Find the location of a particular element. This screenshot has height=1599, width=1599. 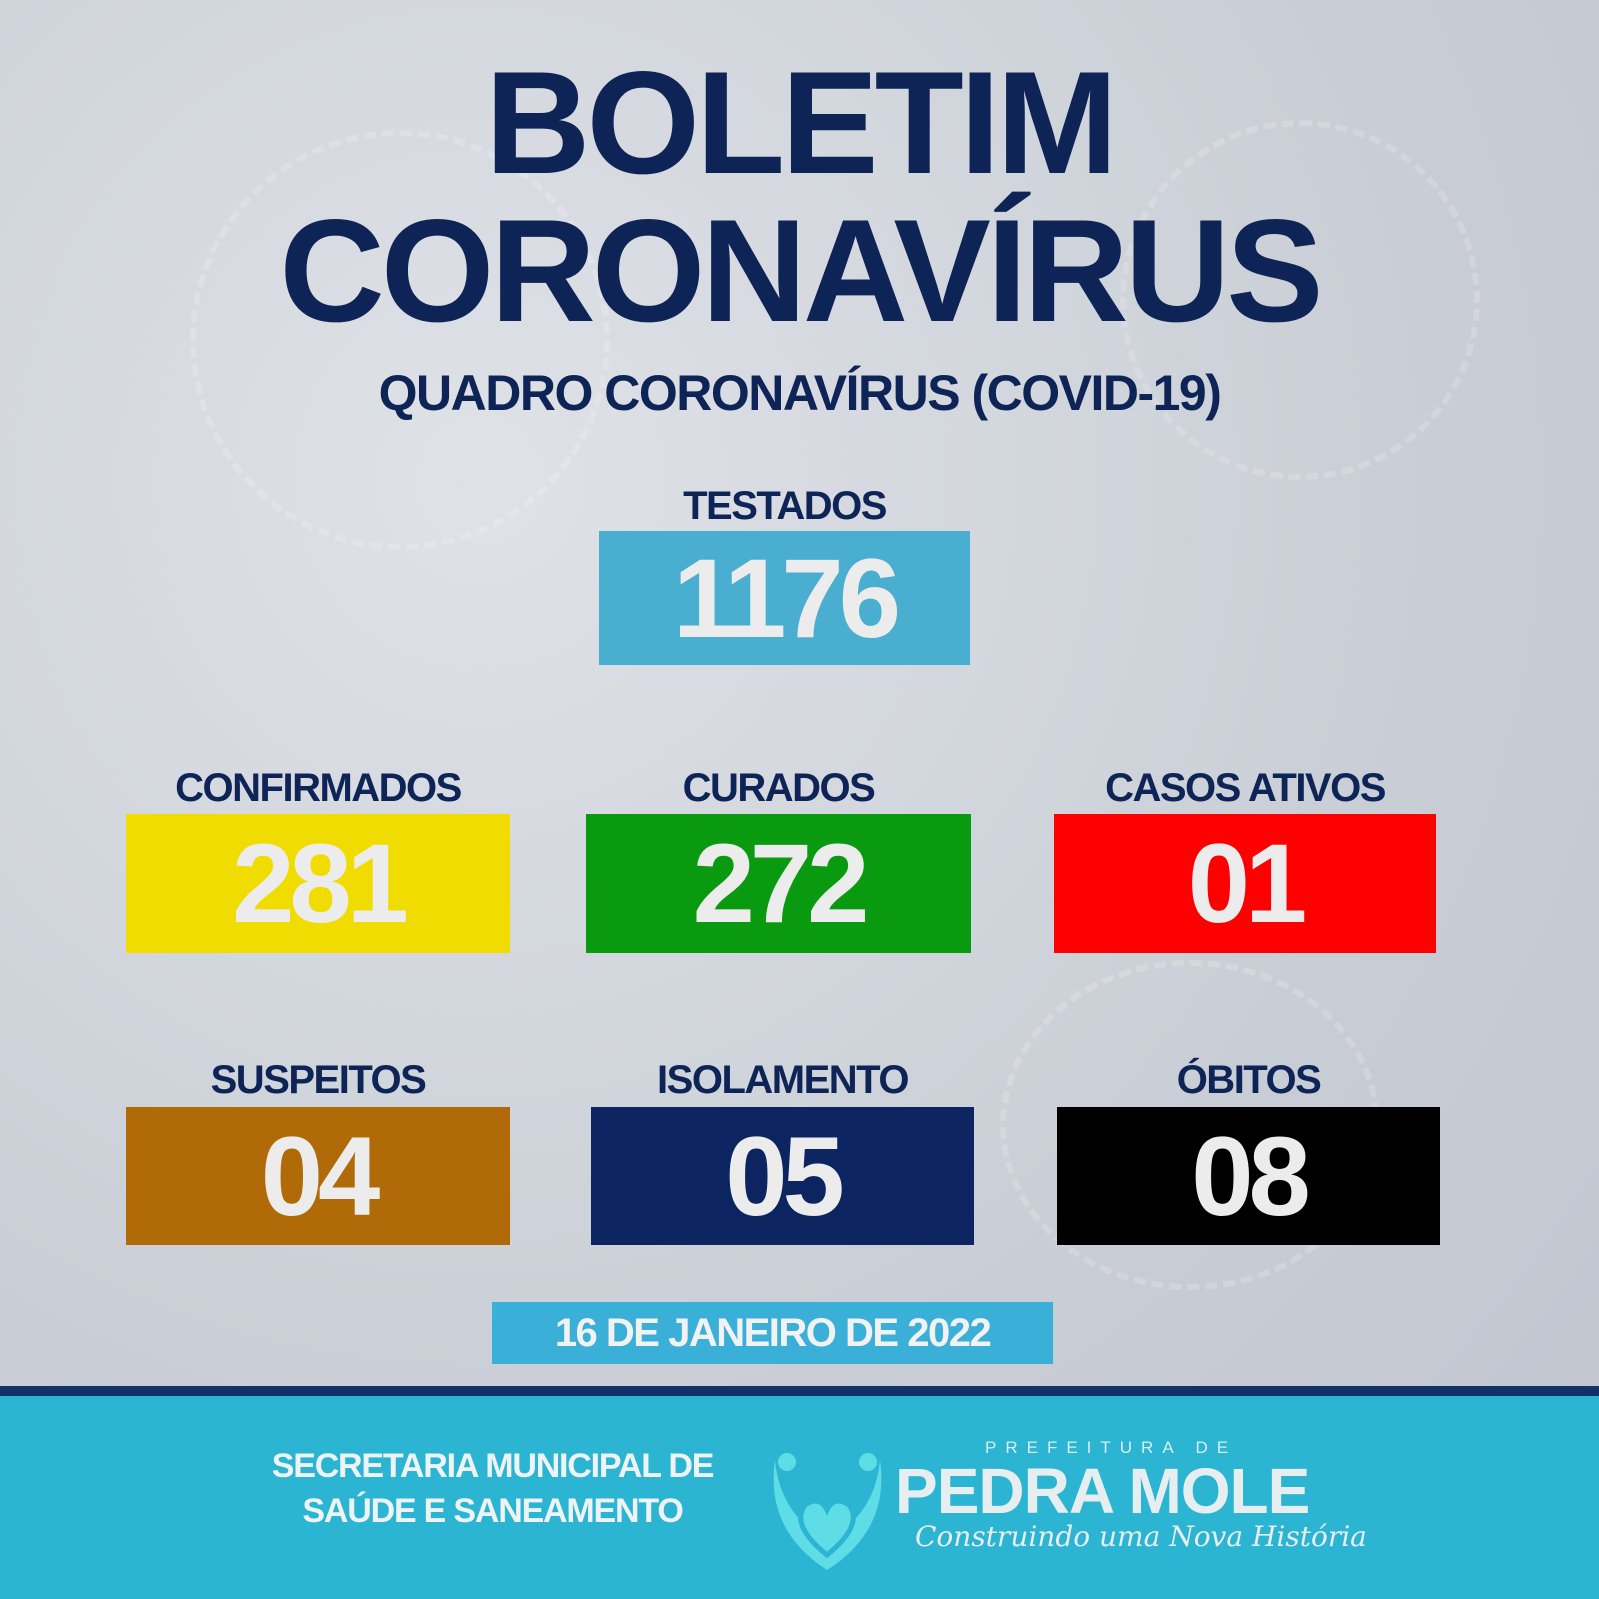

heart-people-logo-icon is located at coordinates (827, 1511).